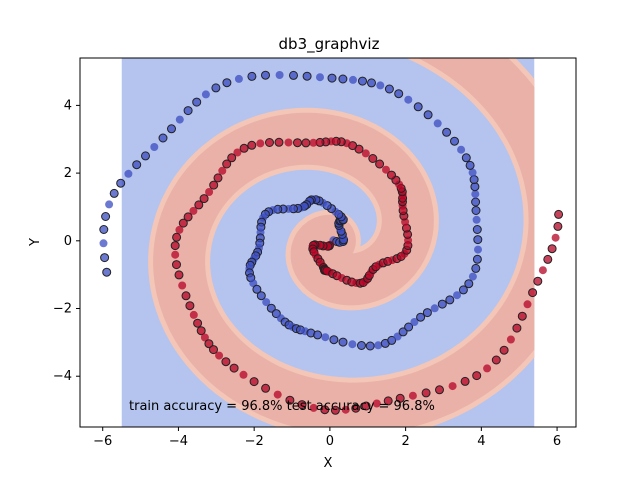 The height and width of the screenshot is (480, 640). I want to click on y-tick-label: −4, so click(62, 376).